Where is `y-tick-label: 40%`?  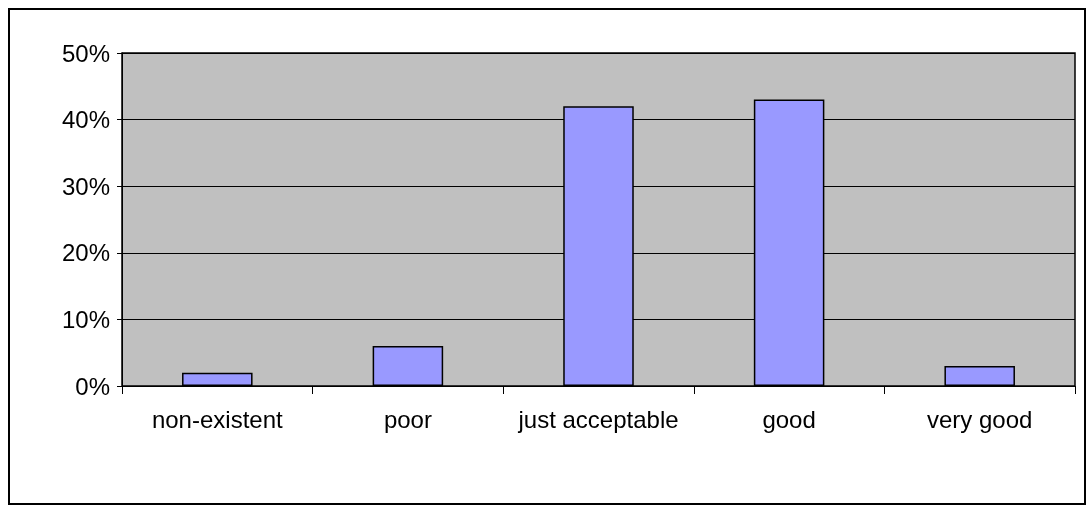 y-tick-label: 40% is located at coordinates (85, 120).